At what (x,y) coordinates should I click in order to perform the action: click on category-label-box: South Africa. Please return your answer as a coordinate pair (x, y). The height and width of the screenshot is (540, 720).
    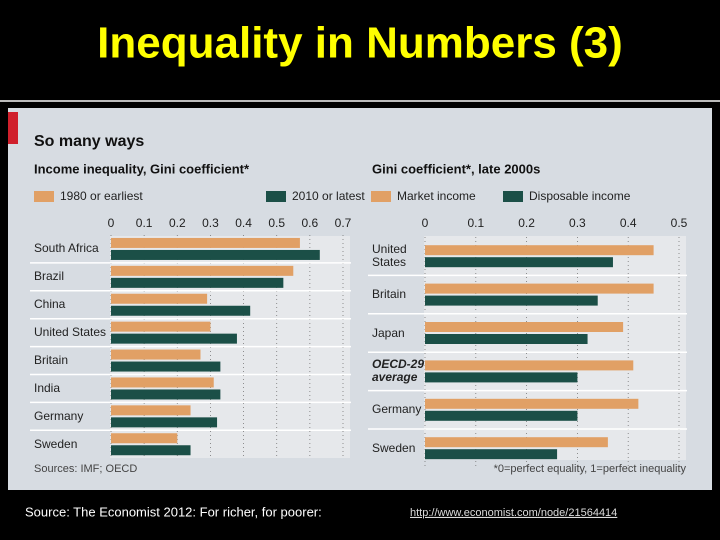
    Looking at the image, I should click on (66, 248).